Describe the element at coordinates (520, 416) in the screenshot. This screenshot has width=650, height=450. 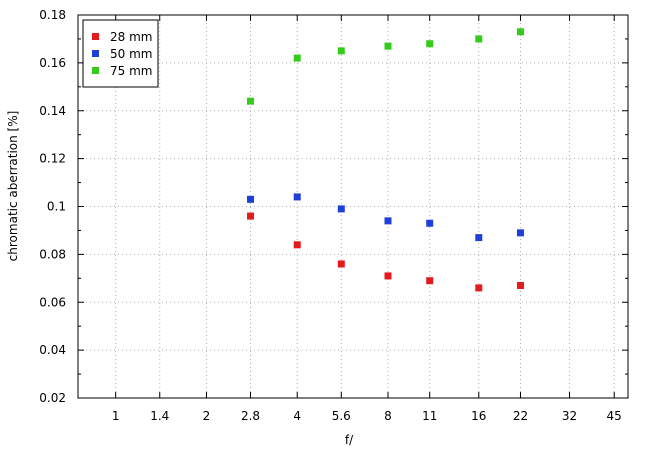
I see `x-tick-label: 22` at that location.